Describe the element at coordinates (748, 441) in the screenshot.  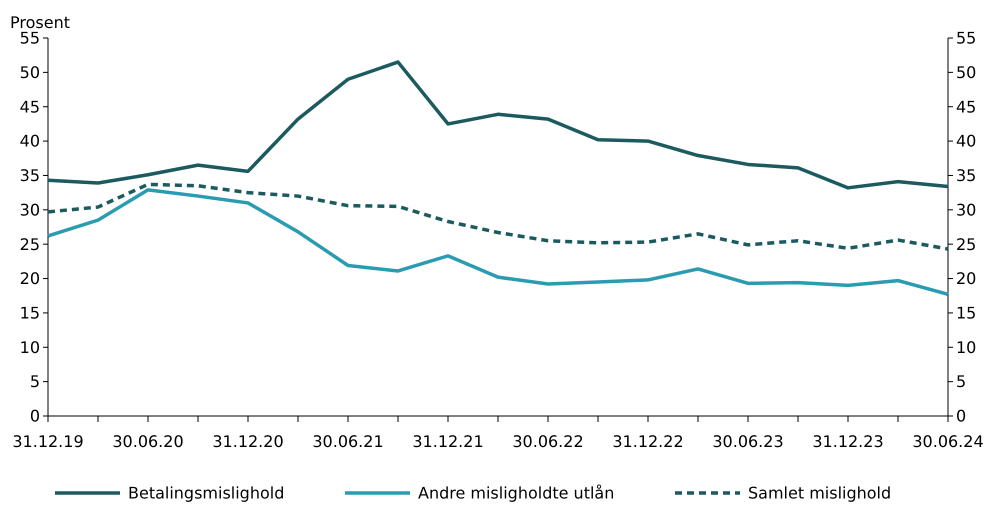
I see `x-tick-label: 30.06.23` at that location.